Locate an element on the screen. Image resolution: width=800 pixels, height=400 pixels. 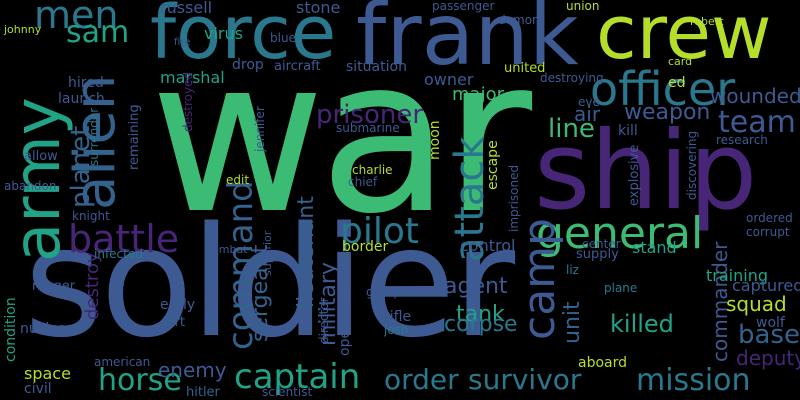
word-edit: edit is located at coordinates (238, 180).